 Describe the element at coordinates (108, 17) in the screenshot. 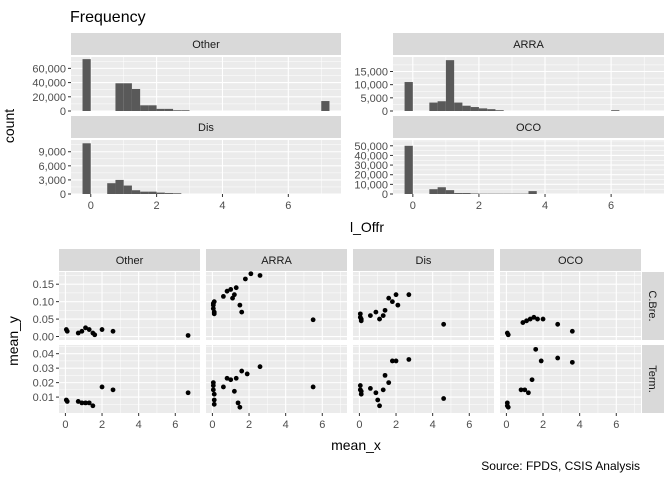

I see `histogram-title: Frequency` at that location.